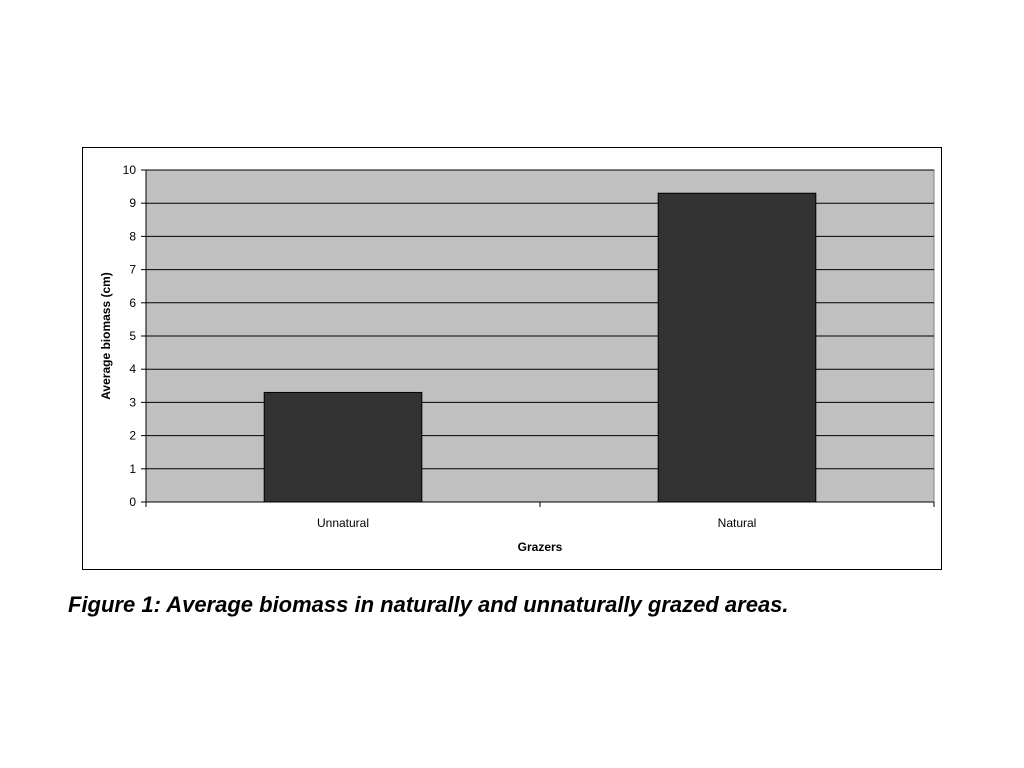 The height and width of the screenshot is (768, 1024). Describe the element at coordinates (536, 523) in the screenshot. I see `x-tick-labels: Unnatural Natural` at that location.